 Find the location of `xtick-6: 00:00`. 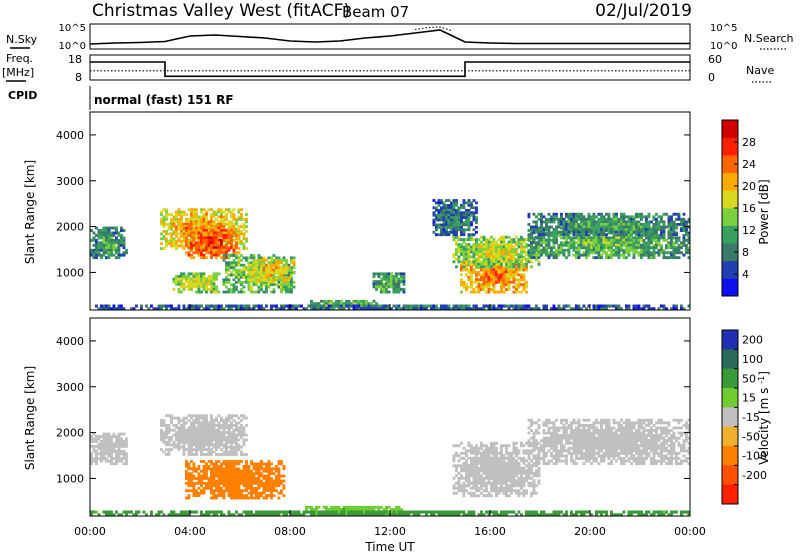

xtick-6: 00:00 is located at coordinates (690, 531).